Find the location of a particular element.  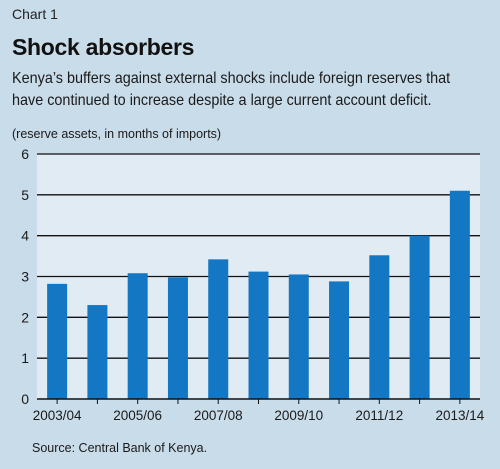

y-tick-label: 0 is located at coordinates (25, 399).